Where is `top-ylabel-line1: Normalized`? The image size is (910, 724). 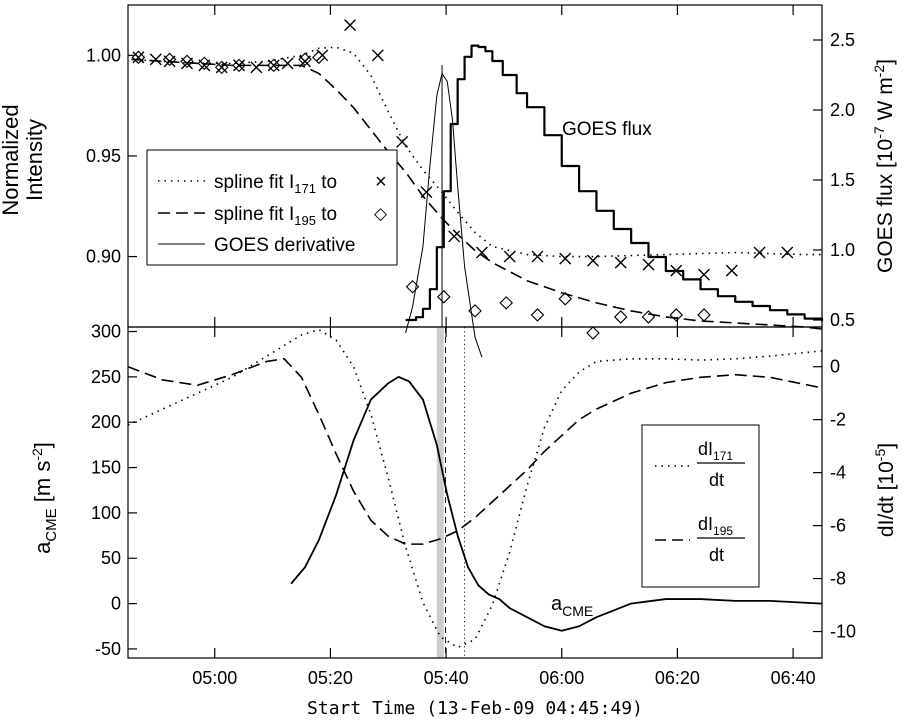 top-ylabel-line1: Normalized is located at coordinates (11, 159).